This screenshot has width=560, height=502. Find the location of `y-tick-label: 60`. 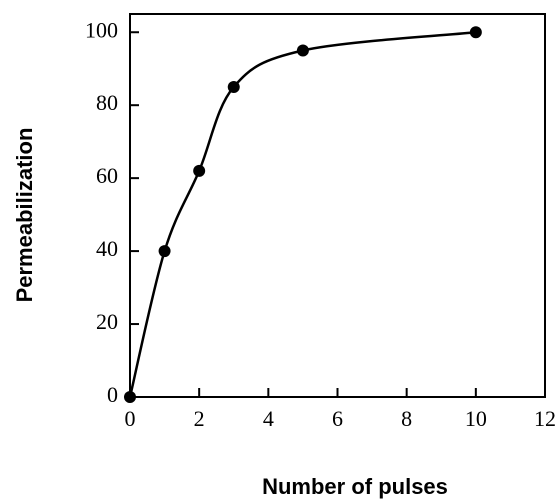

y-tick-label: 60 is located at coordinates (107, 175).